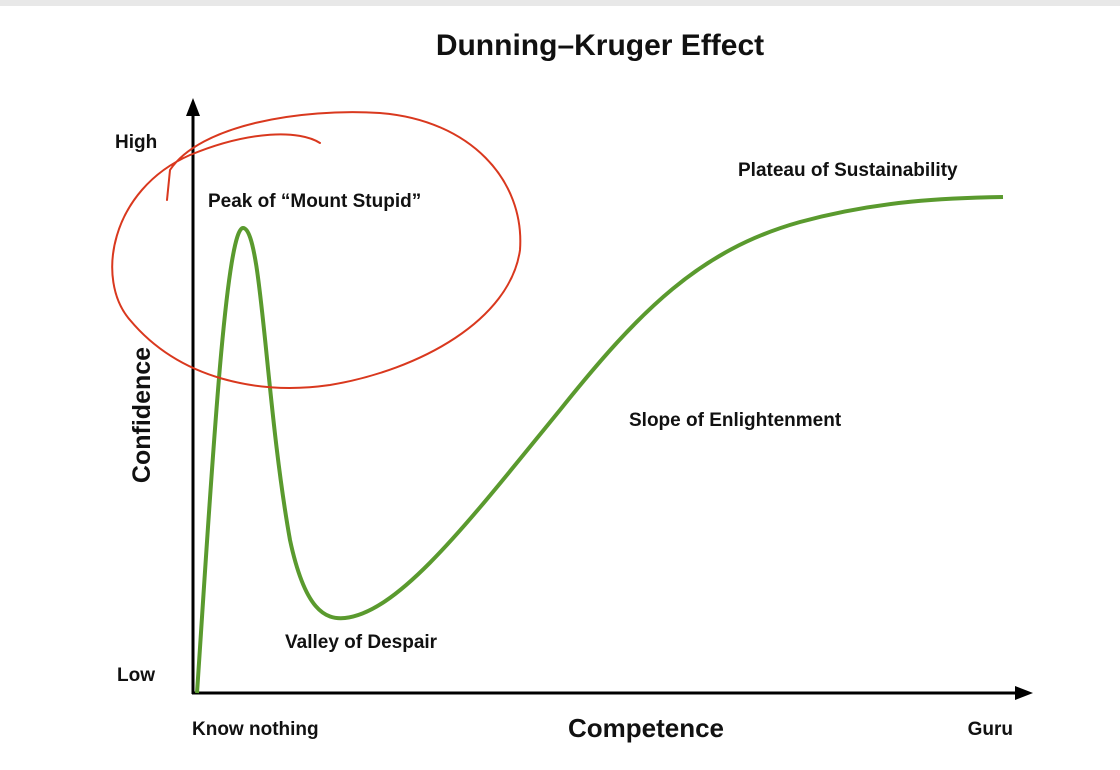 The height and width of the screenshot is (770, 1120). I want to click on title: Dunning–Kruger Effect, so click(600, 45).